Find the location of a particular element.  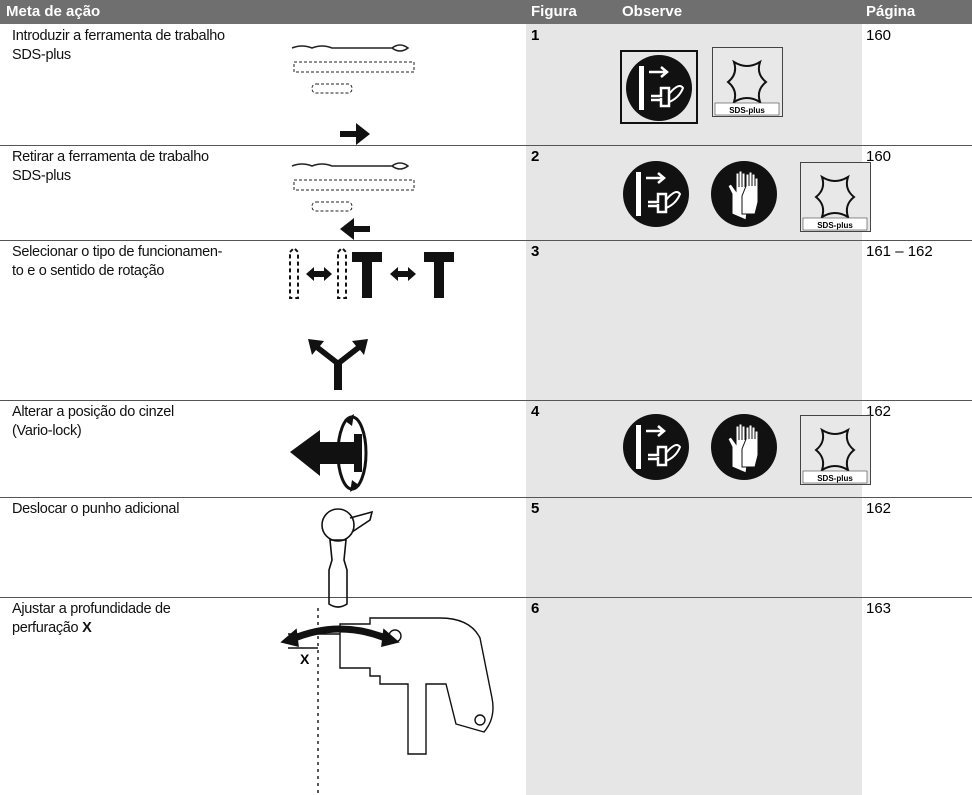

goal-line: perfuração X is located at coordinates (52, 628).